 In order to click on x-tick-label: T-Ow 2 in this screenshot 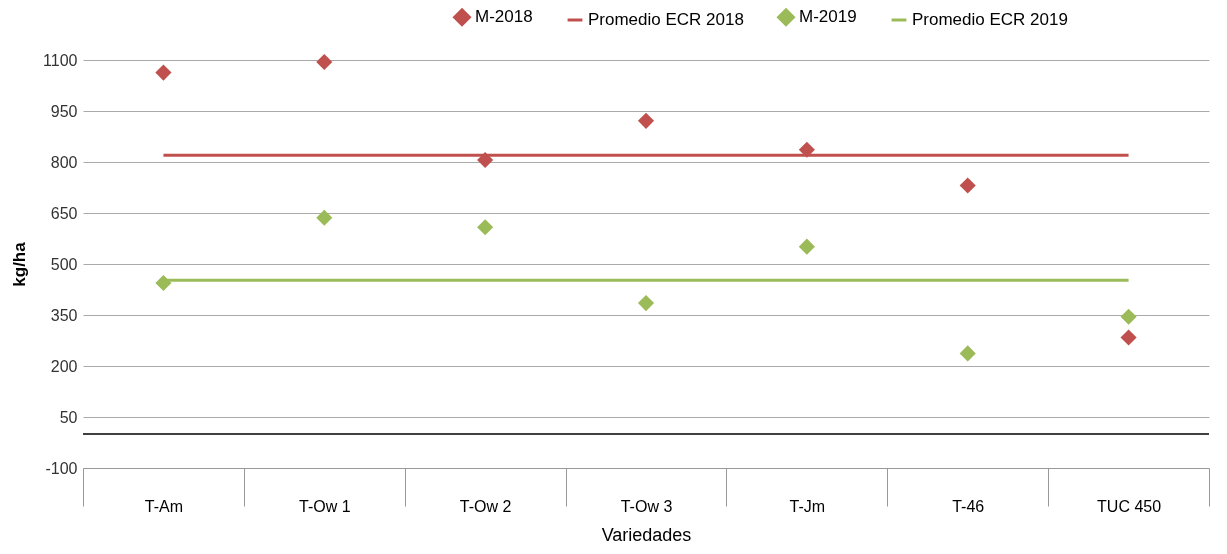, I will do `click(485, 506)`.